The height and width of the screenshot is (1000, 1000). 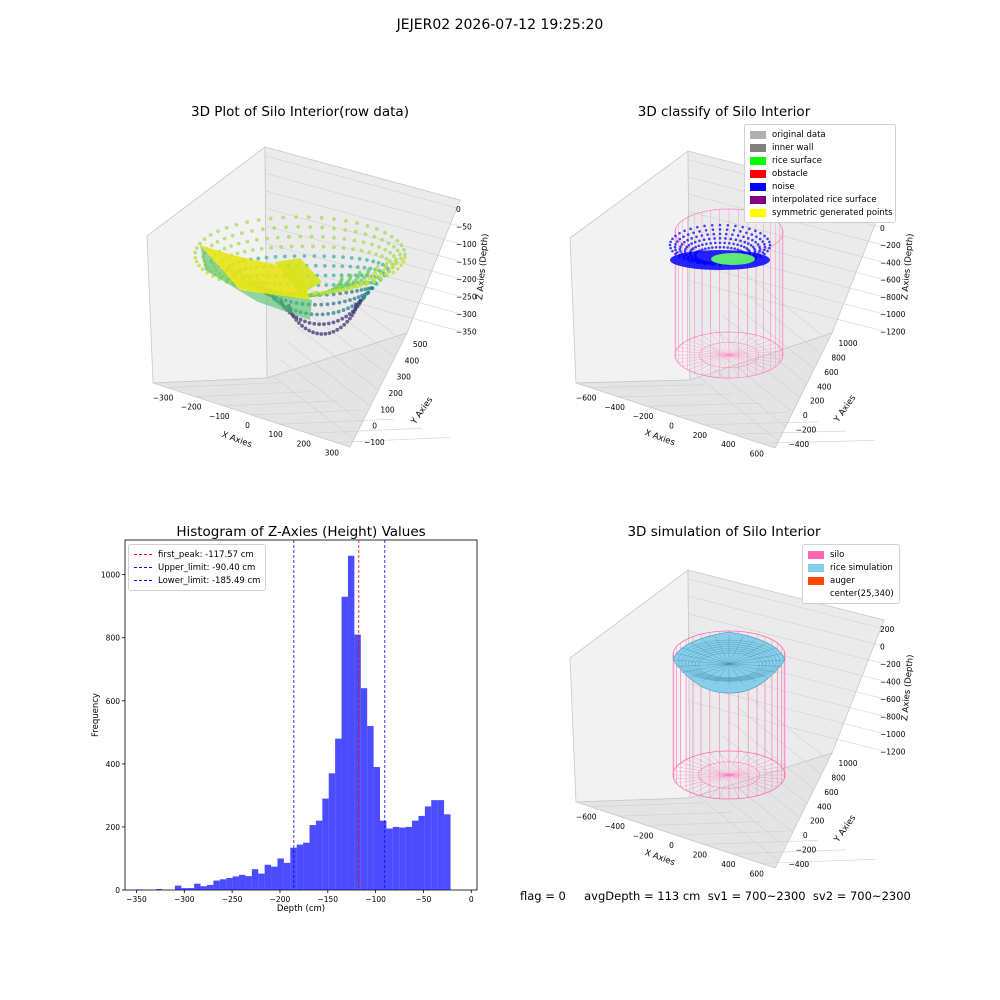 What do you see at coordinates (820, 134) in the screenshot?
I see `classify-legend-entry: original data` at bounding box center [820, 134].